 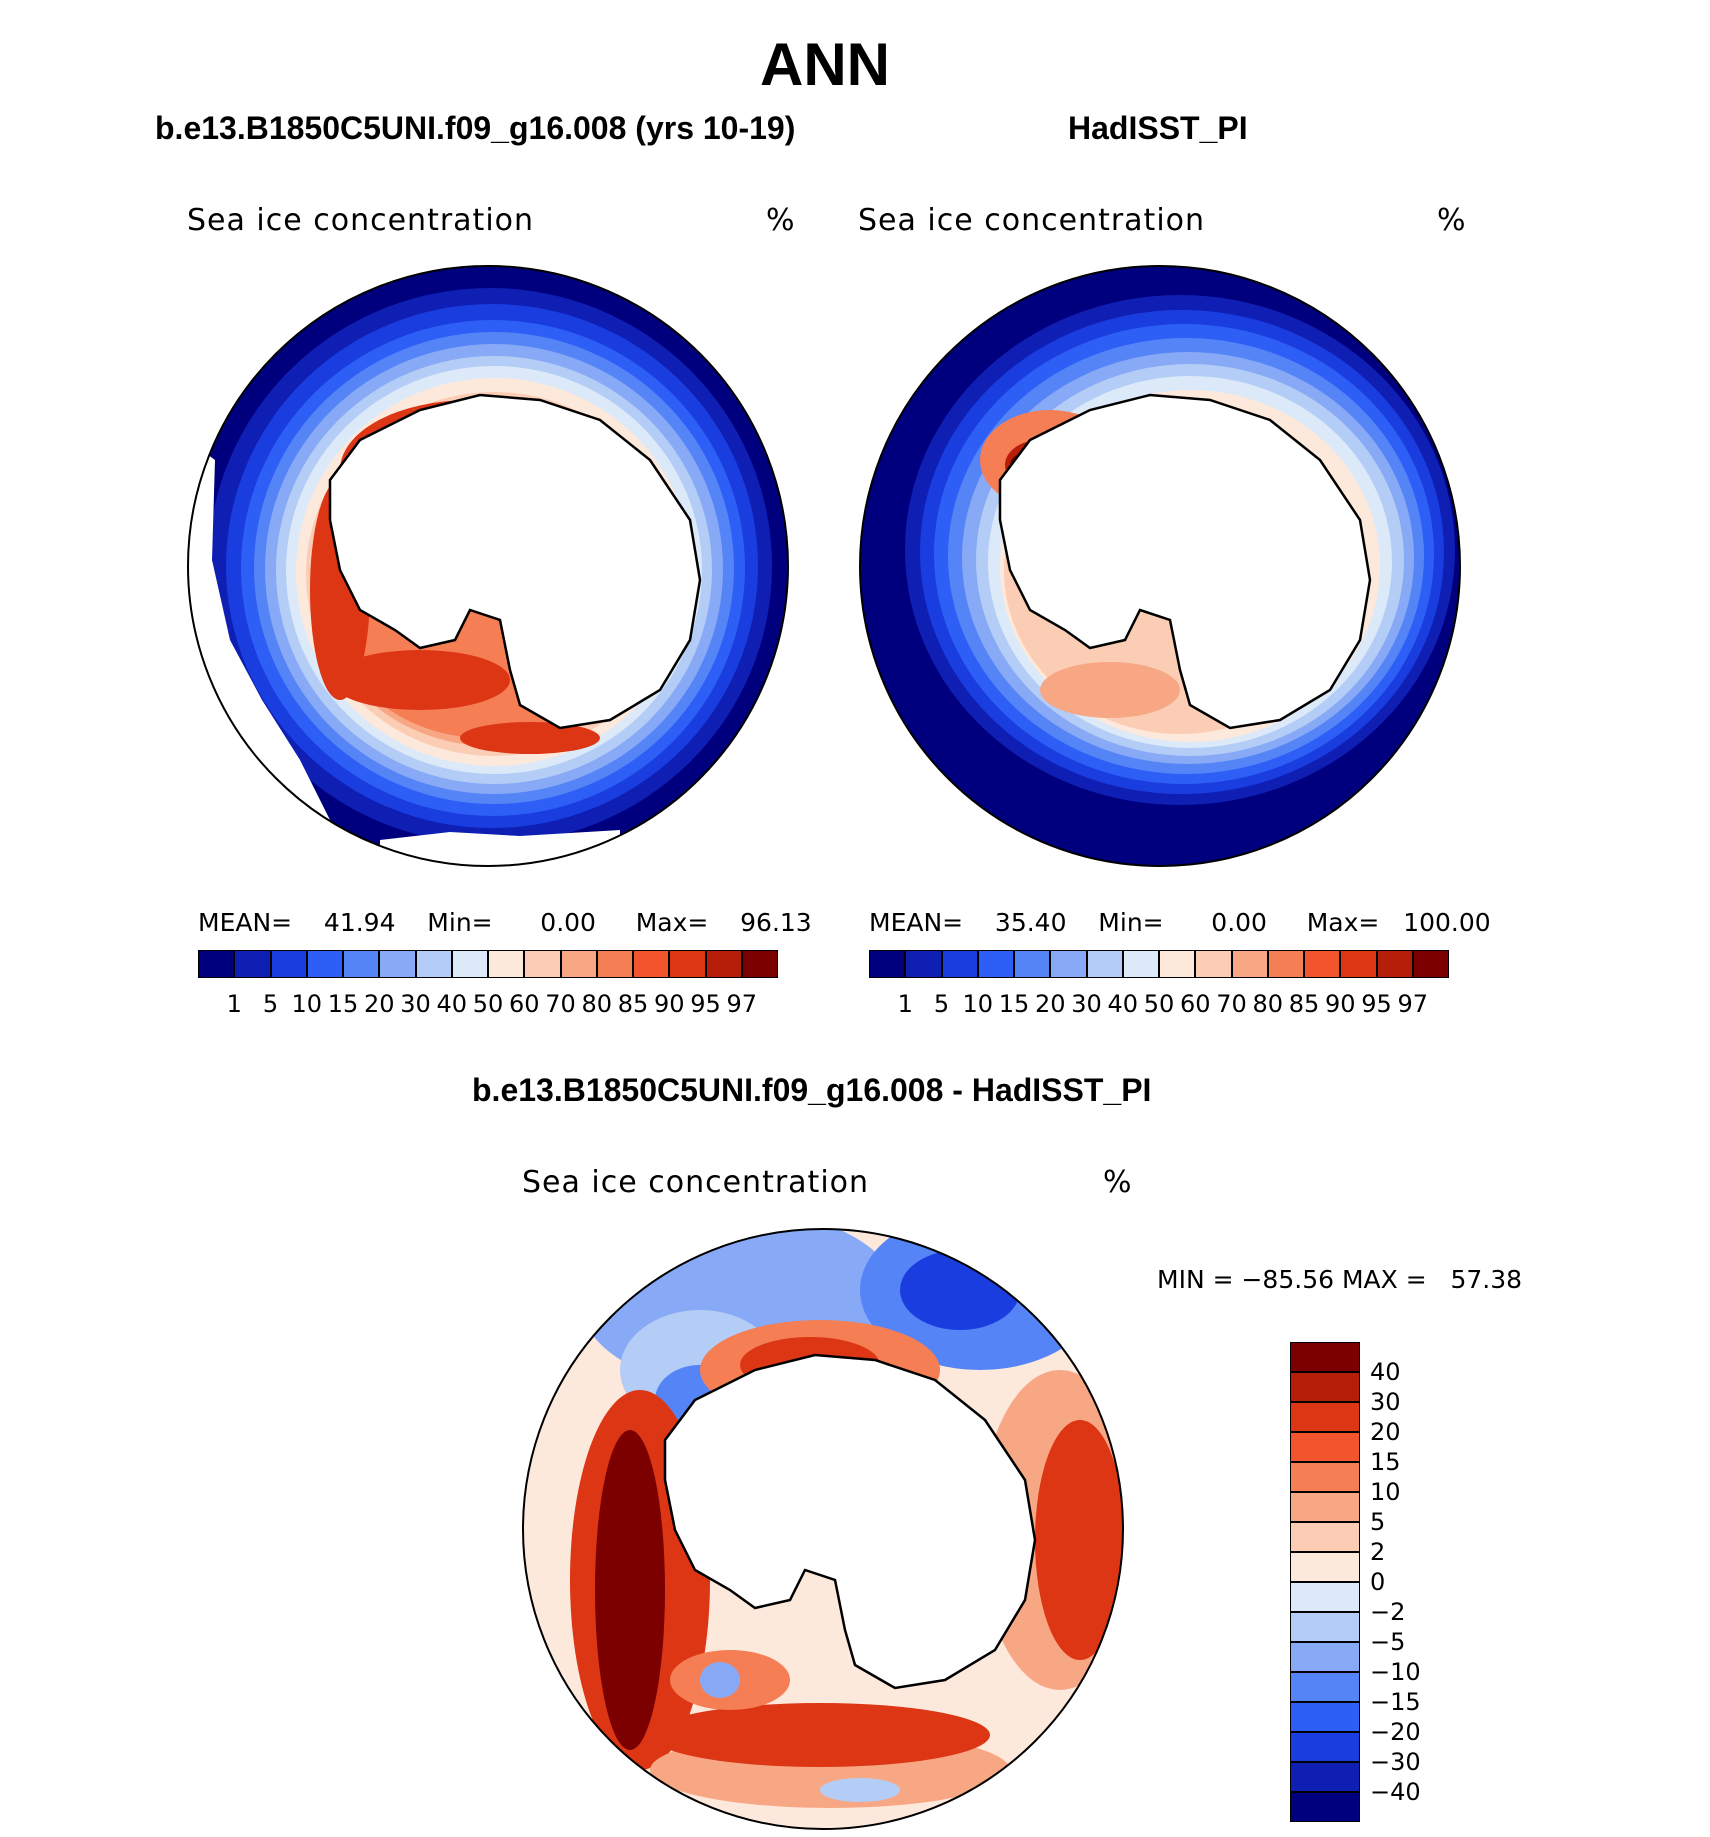 What do you see at coordinates (1340, 1004) in the screenshot?
I see `panel-2-colorbar-tick-label: 90` at bounding box center [1340, 1004].